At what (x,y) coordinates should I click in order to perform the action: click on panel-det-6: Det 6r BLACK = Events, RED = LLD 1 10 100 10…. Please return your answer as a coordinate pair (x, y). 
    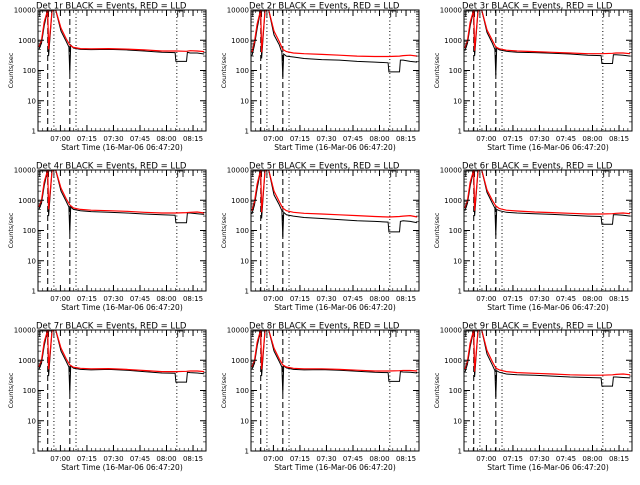
    Looking at the image, I should click on (533, 237).